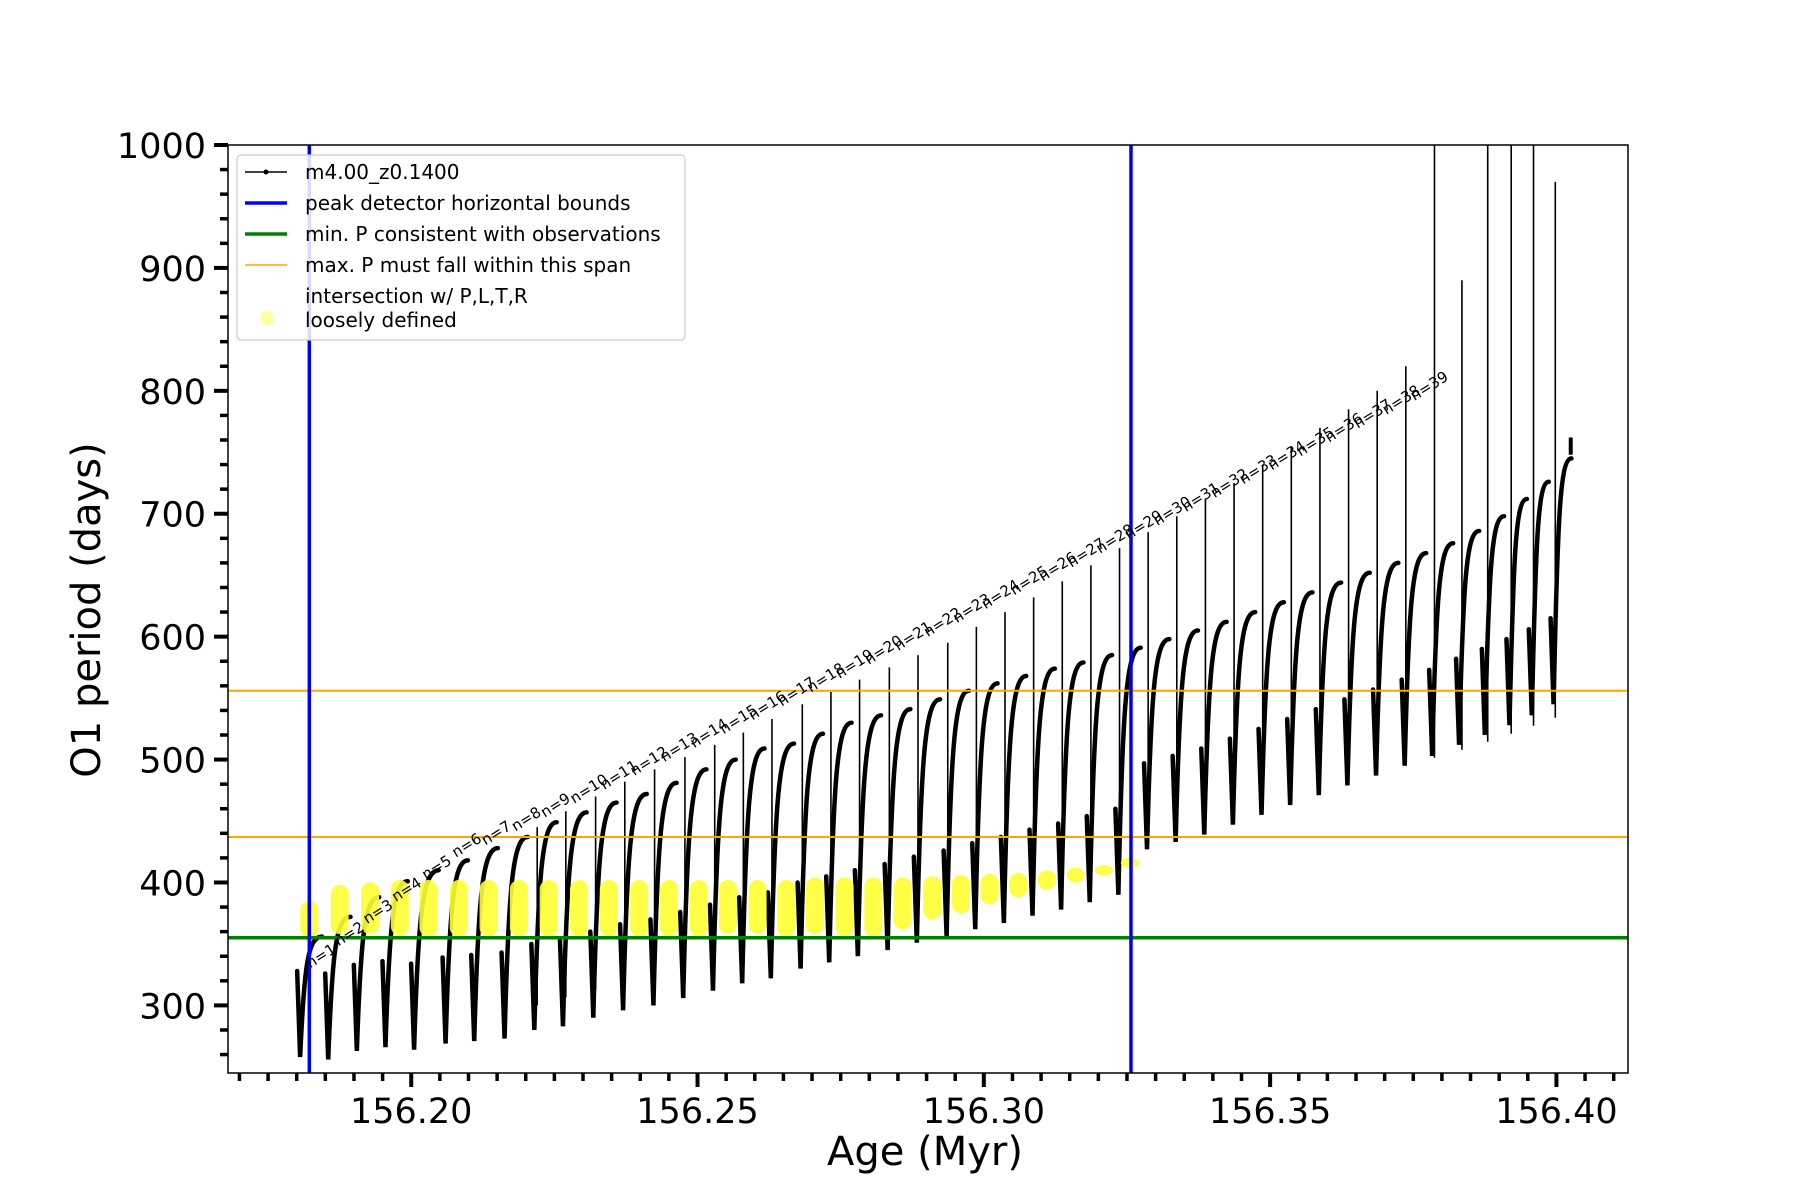 The height and width of the screenshot is (1200, 1800). I want to click on y-tick-label-500: 500, so click(172, 762).